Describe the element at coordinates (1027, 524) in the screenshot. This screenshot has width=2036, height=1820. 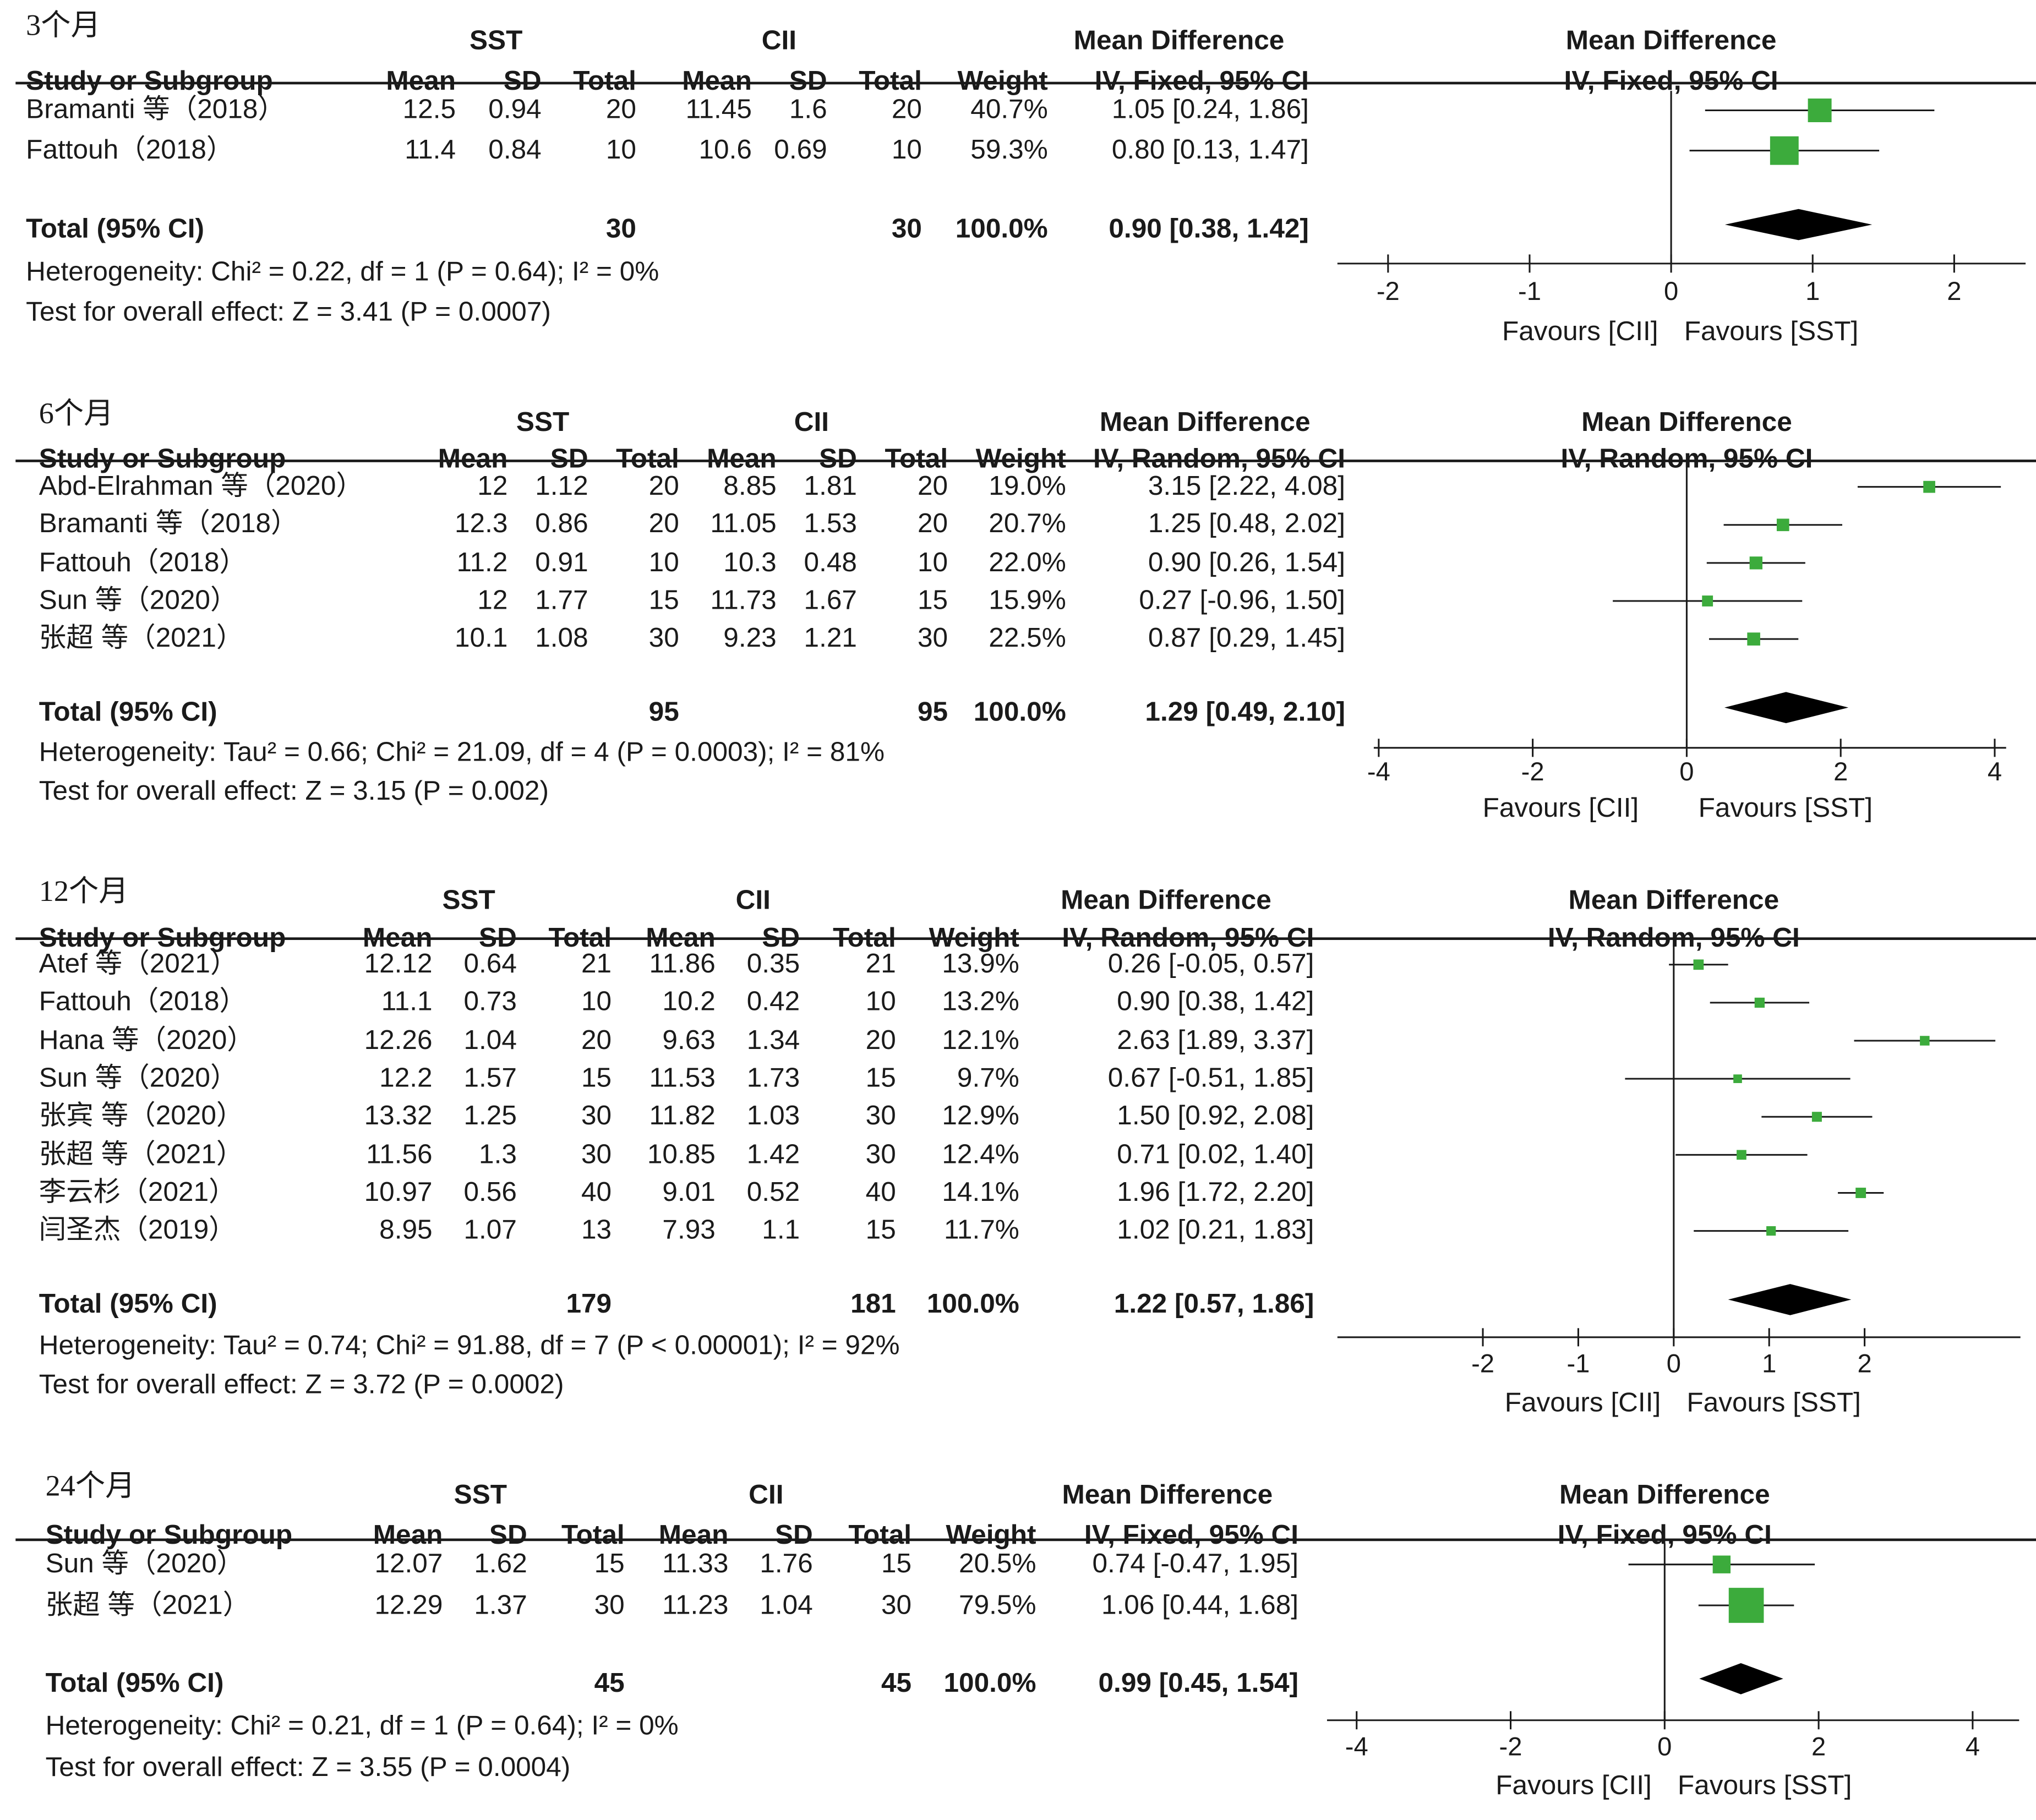
I see `weight-cell: 20.7%` at that location.